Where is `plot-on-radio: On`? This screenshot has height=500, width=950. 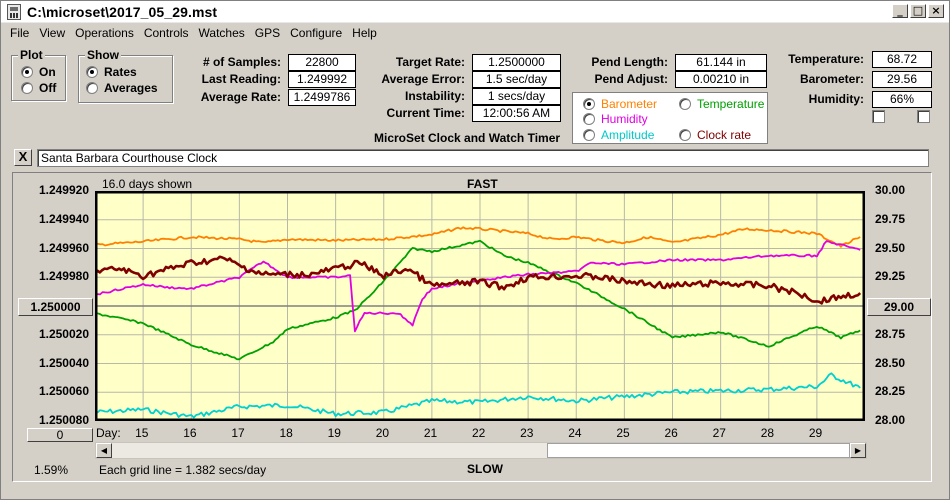
plot-on-radio: On is located at coordinates (38, 72).